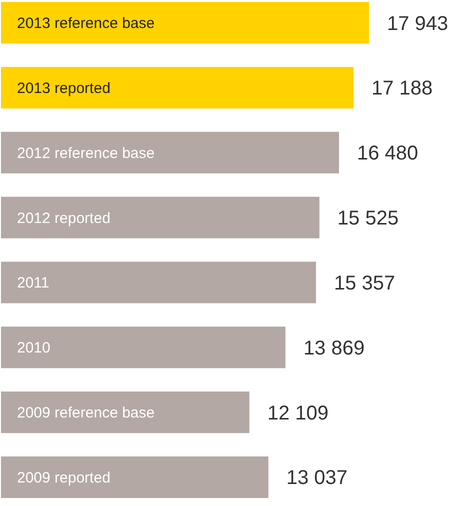 This screenshot has height=506, width=476. What do you see at coordinates (417, 23) in the screenshot?
I see `data-label: 17 943` at bounding box center [417, 23].